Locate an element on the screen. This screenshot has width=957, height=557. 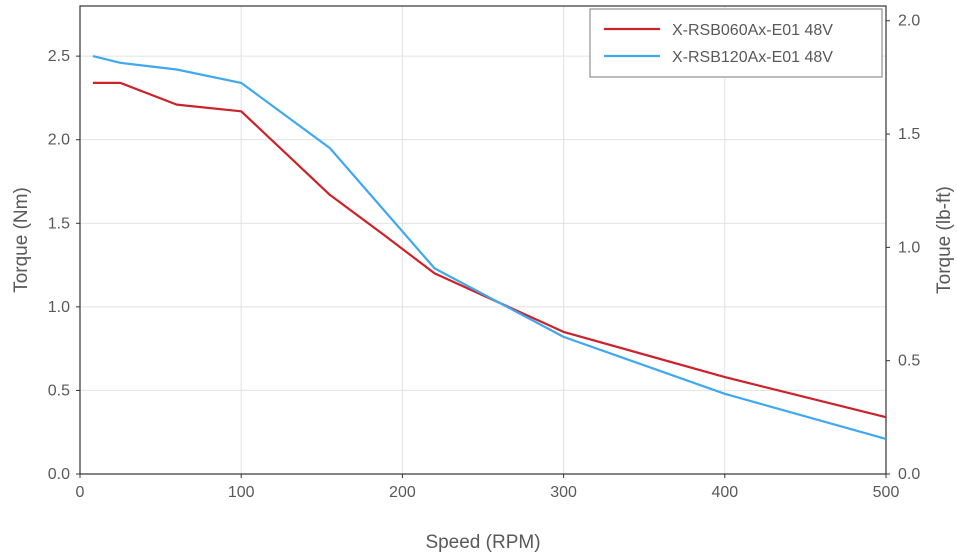
y2-tick-label: 1.0 is located at coordinates (909, 247).